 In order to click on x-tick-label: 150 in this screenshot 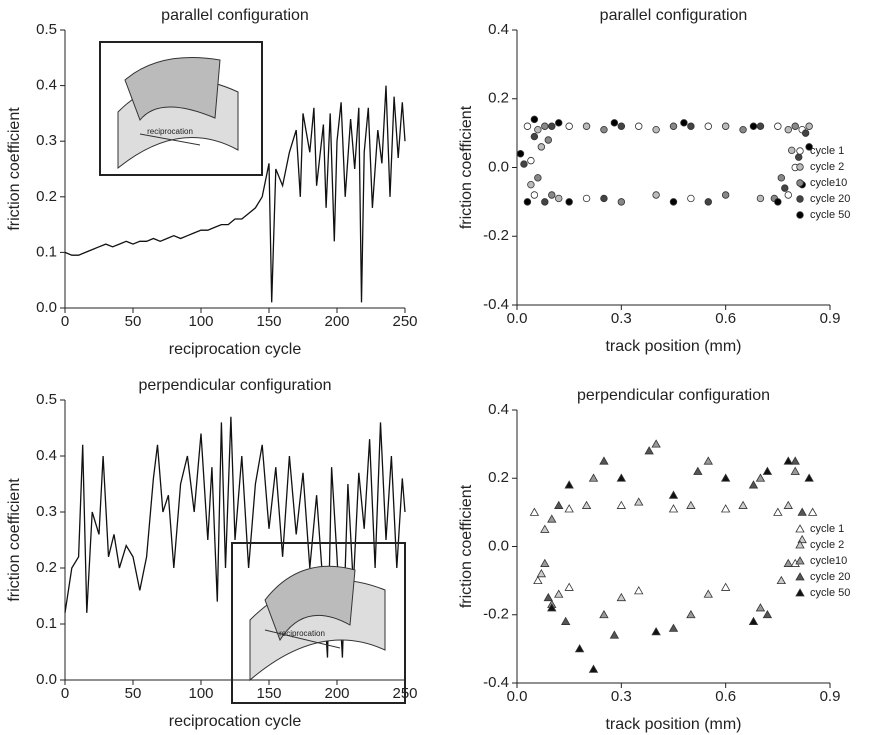, I will do `click(268, 321)`.